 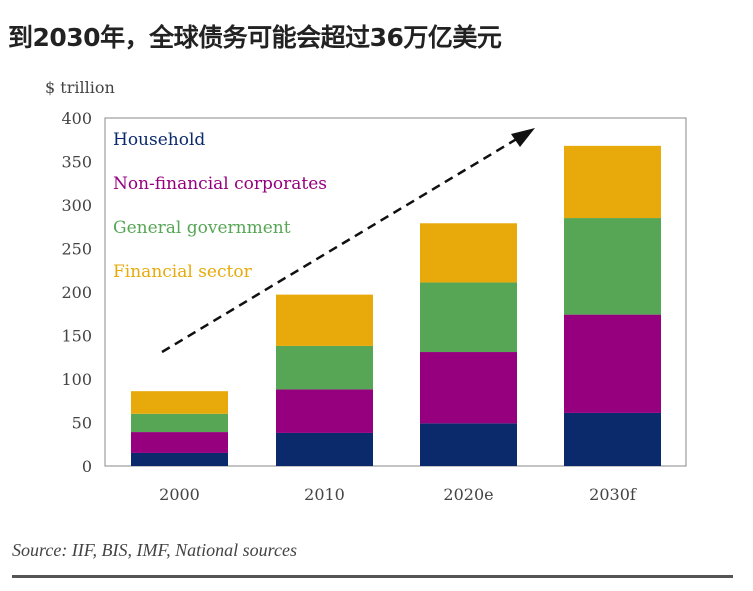 I want to click on y-tick-label: 250, so click(x=76, y=249).